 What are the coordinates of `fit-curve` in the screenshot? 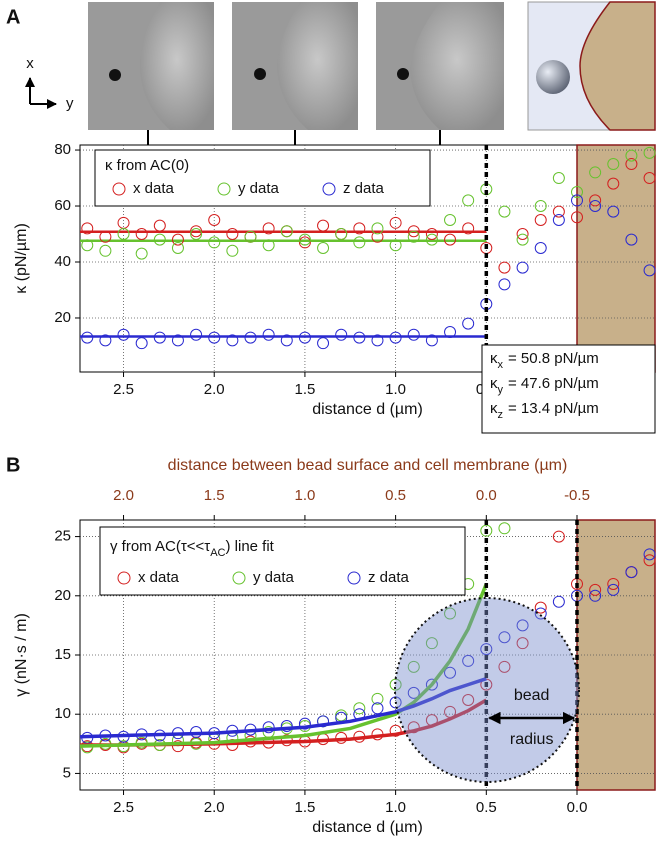 It's located at (283, 708).